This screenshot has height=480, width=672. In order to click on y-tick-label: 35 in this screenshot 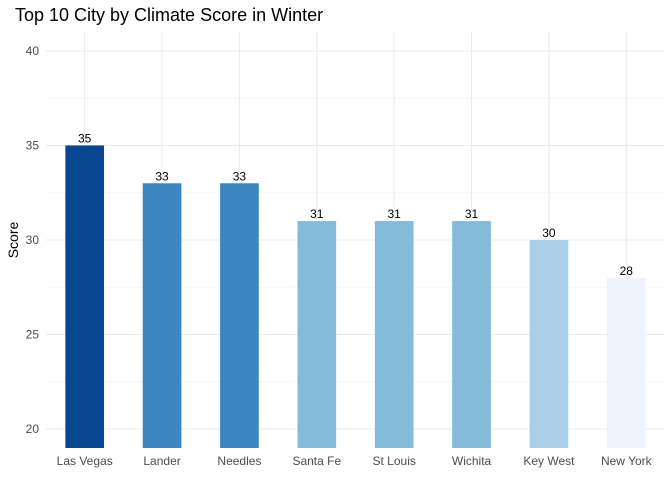, I will do `click(33, 145)`.